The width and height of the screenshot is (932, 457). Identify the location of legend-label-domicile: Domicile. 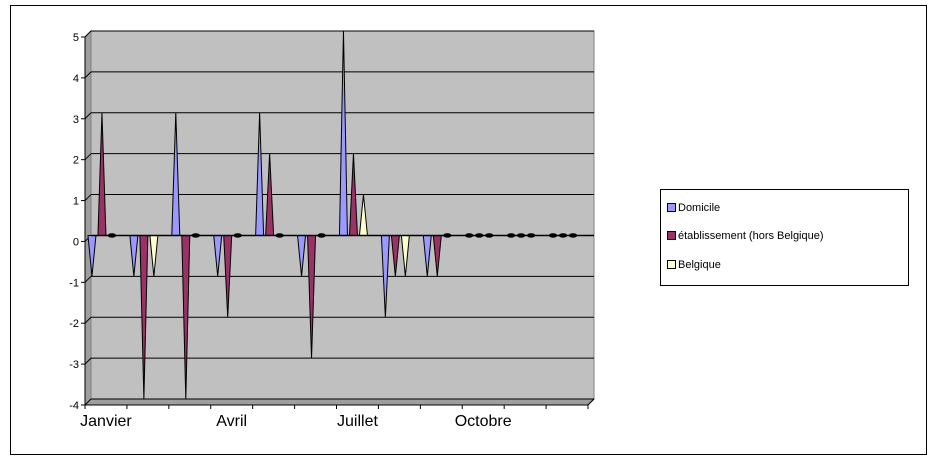
(699, 208).